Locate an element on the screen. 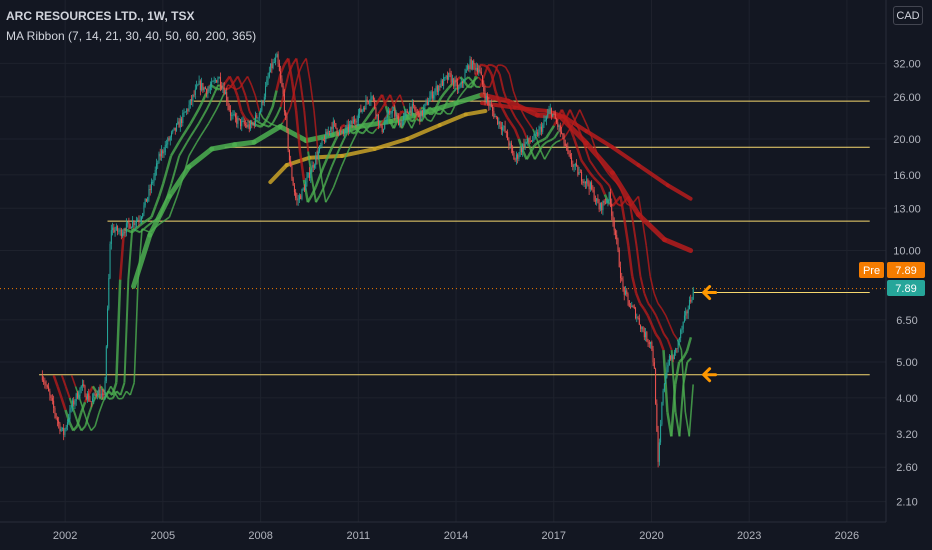 The image size is (932, 550). ma-segment is located at coordinates (469, 99).